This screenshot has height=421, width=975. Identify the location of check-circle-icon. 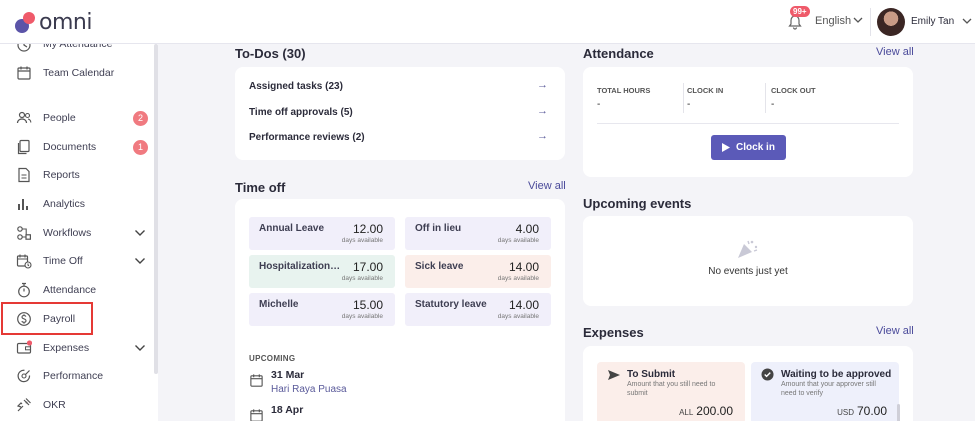
(767, 374).